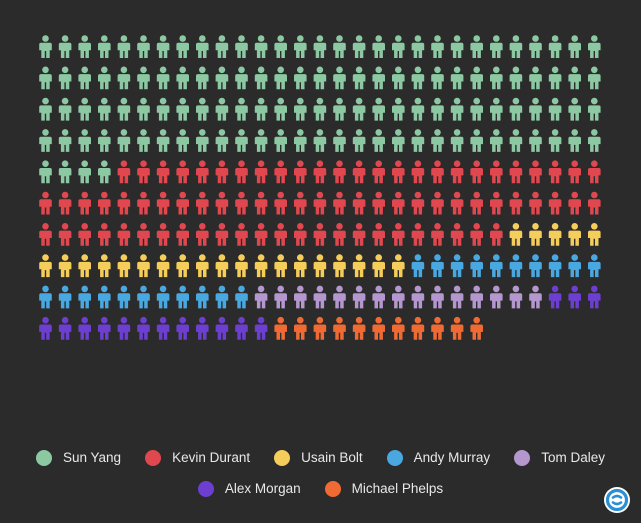 The width and height of the screenshot is (641, 523). I want to click on legend-item-kevin-durant: Kevin Durant, so click(197, 458).